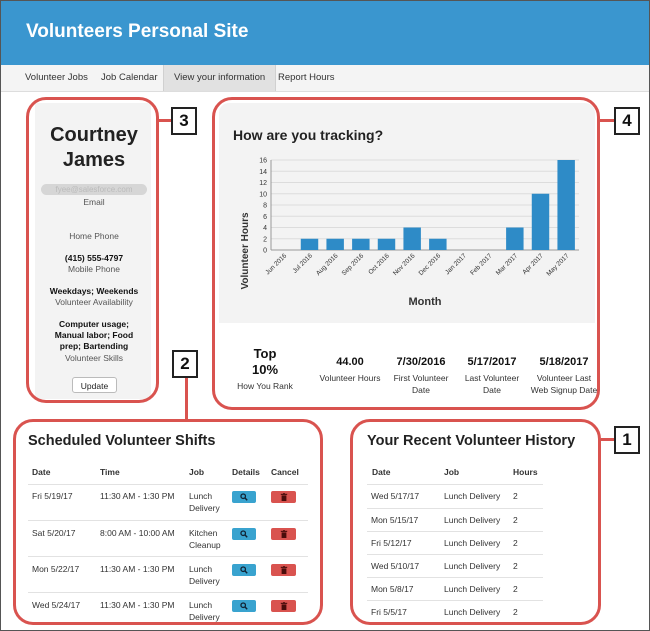  I want to click on stat-last-web-signup-date: 5/18/2017 Volunteer Last Web Signup Date, so click(564, 376).